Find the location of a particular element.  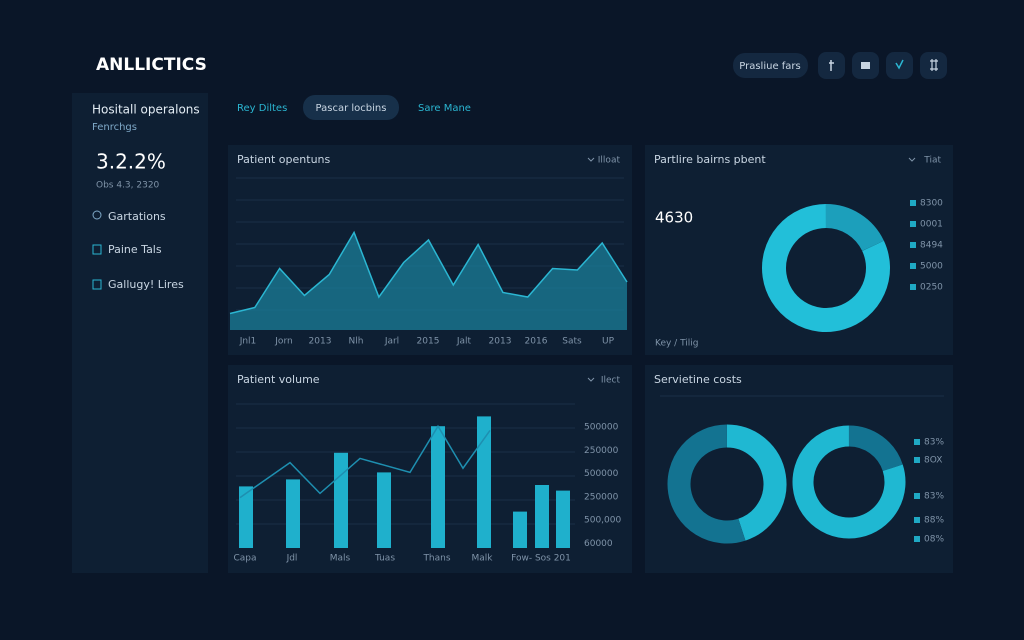

panel-title: Patient opentuns is located at coordinates (284, 159).